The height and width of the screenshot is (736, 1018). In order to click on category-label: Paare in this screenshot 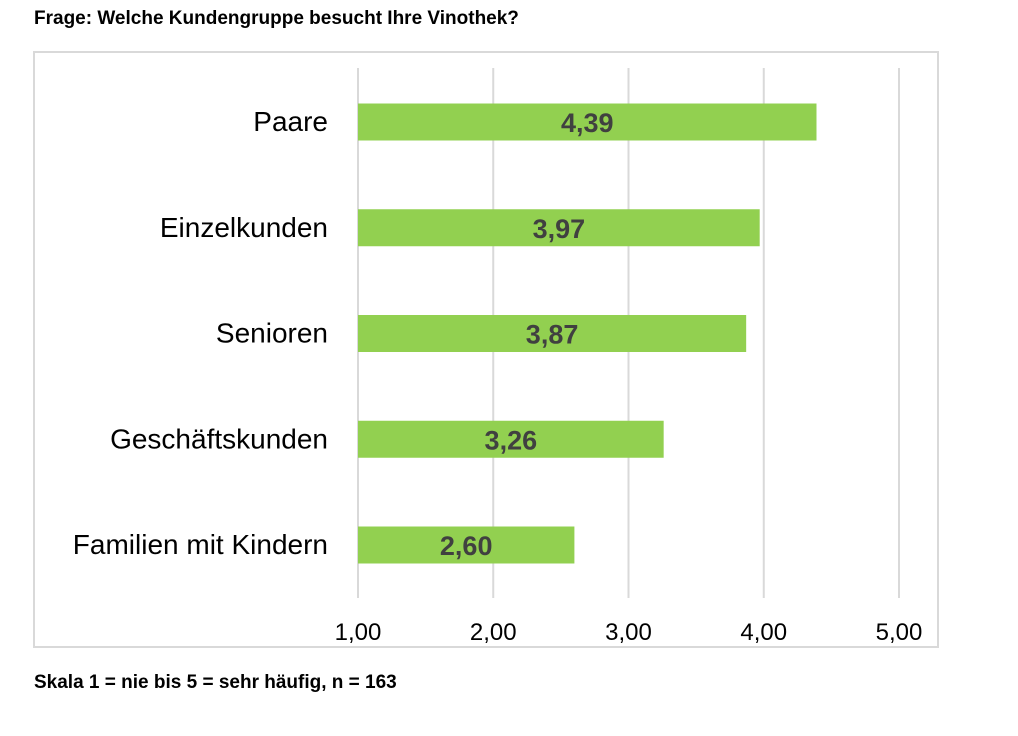, I will do `click(290, 121)`.